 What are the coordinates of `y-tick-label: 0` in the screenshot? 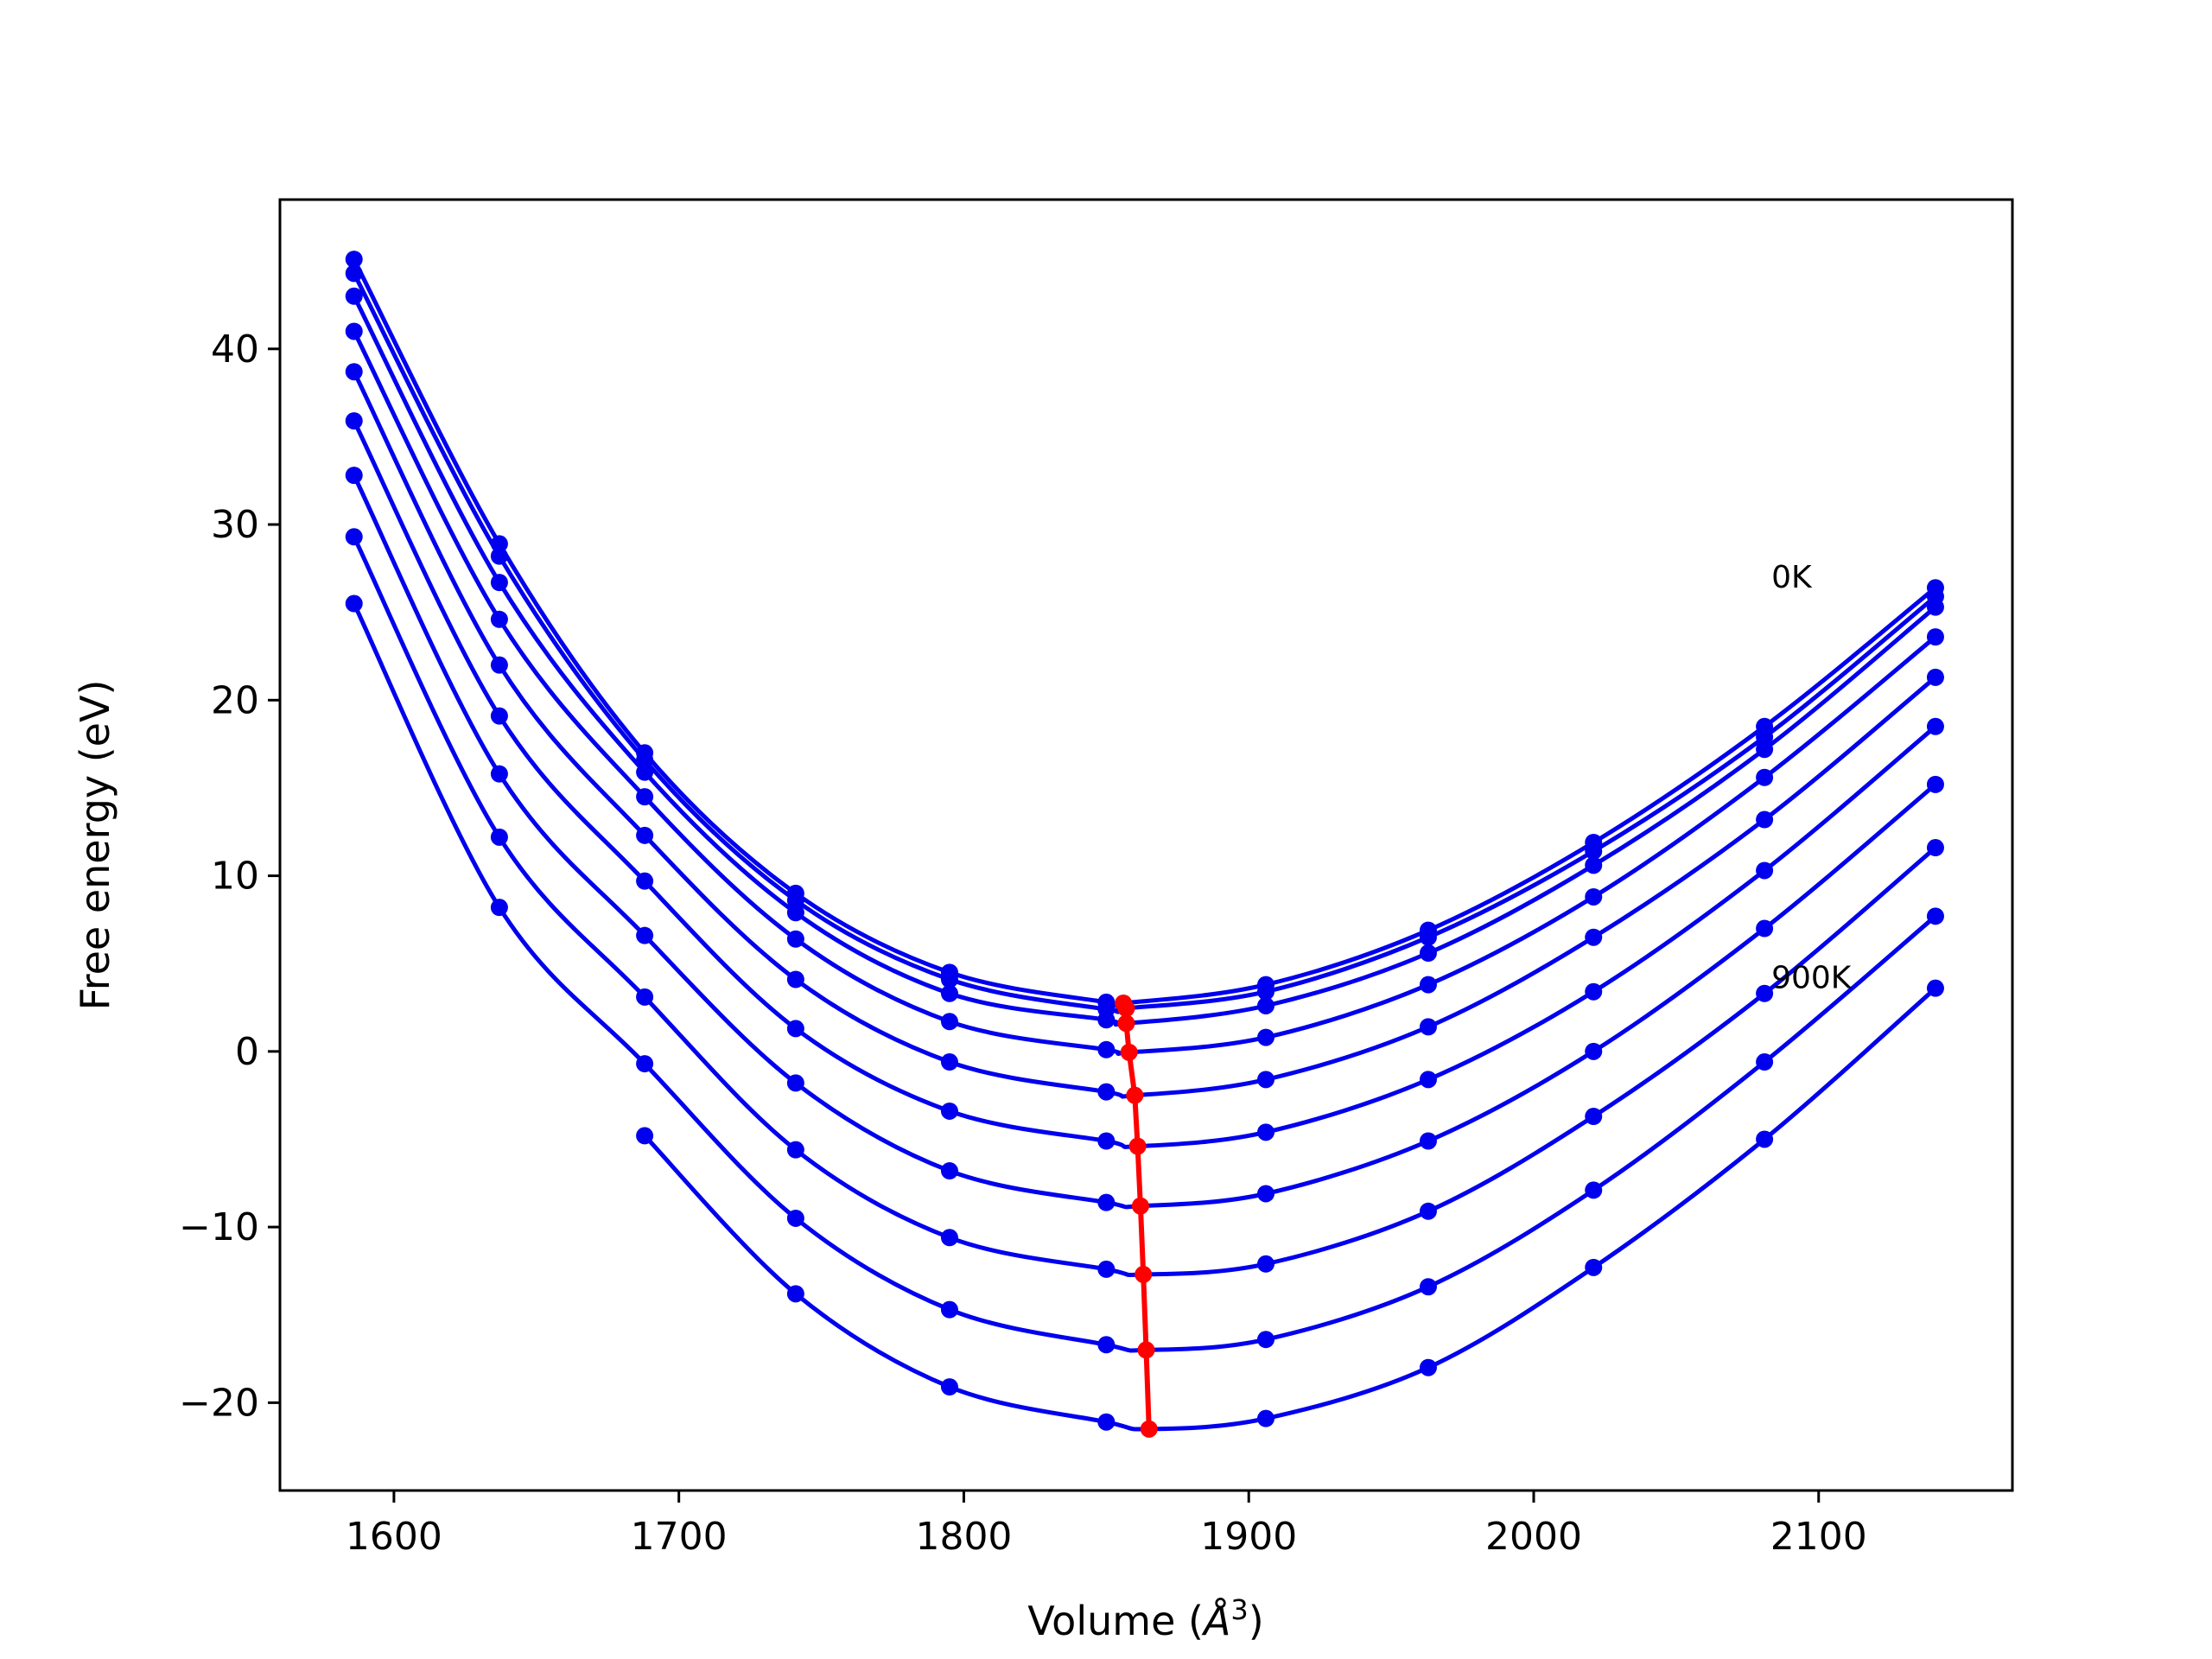 It's located at (247, 1052).